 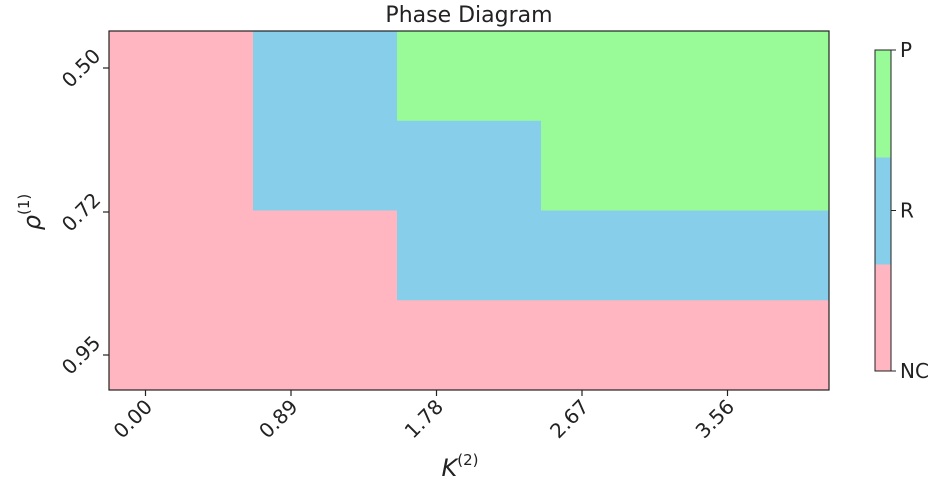 What do you see at coordinates (757, 345) in the screenshot?
I see `heatmap-cell-r3-c4-nc` at bounding box center [757, 345].